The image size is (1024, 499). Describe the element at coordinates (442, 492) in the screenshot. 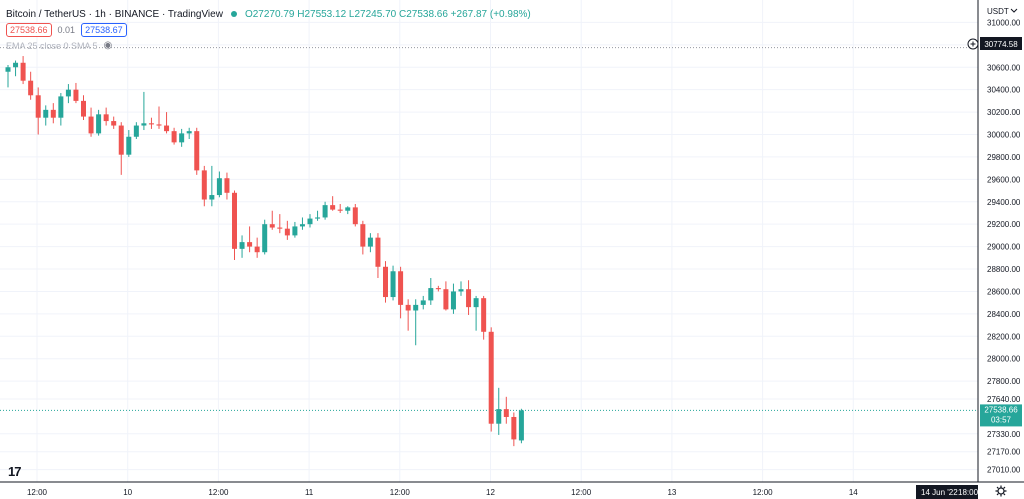

I see `time-axis: 12:00 10 12:00 11 12:00 12 12:00 13 12:00 14` at that location.